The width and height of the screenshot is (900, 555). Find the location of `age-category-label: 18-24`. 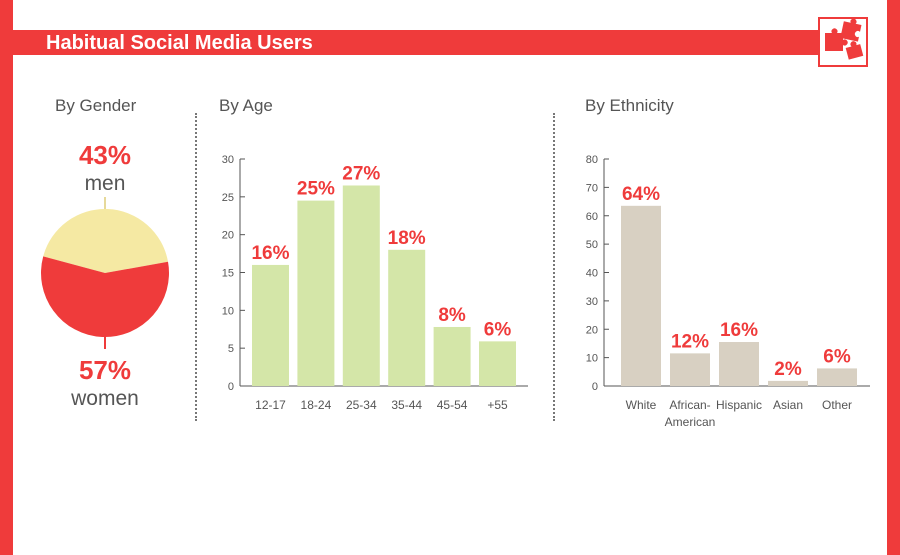

age-category-label: 18-24 is located at coordinates (316, 405).